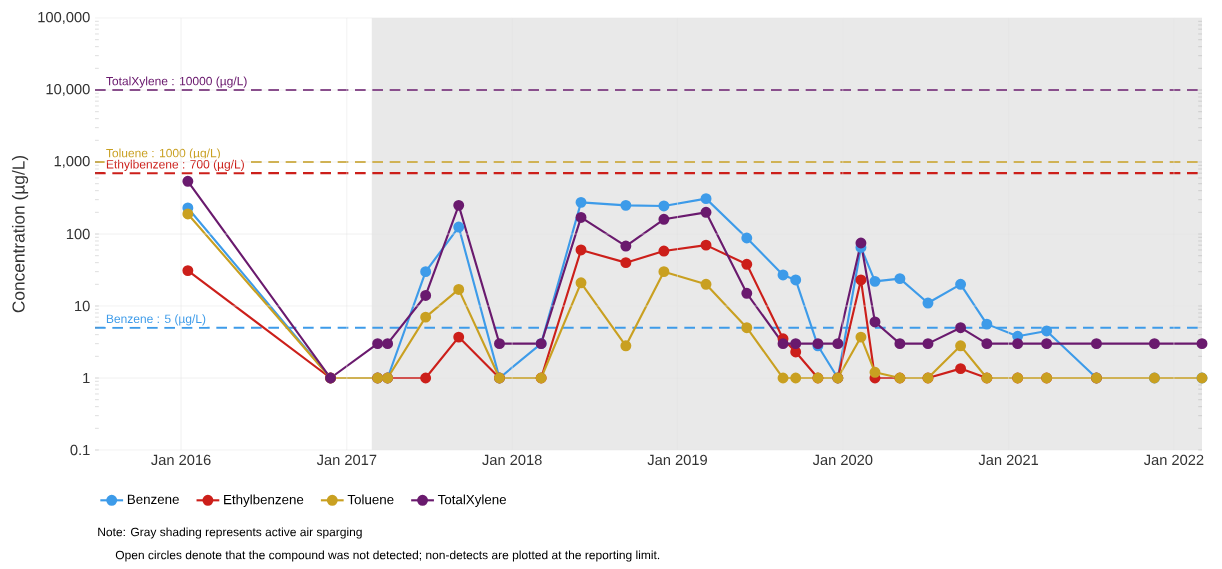 This screenshot has height=569, width=1222. What do you see at coordinates (20, 234) in the screenshot?
I see `y-axis-title: Concentration (µg/L)` at bounding box center [20, 234].